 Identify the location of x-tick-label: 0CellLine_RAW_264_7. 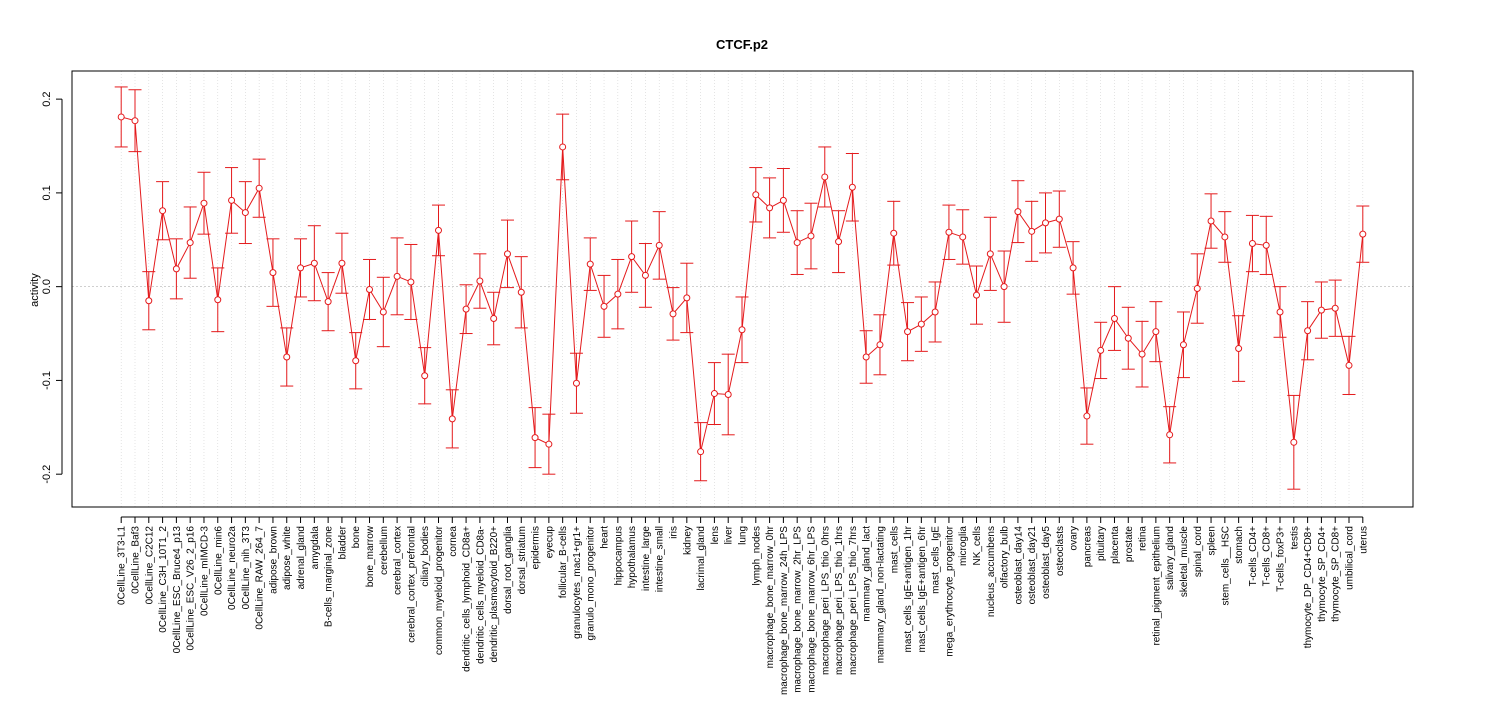
(260, 578).